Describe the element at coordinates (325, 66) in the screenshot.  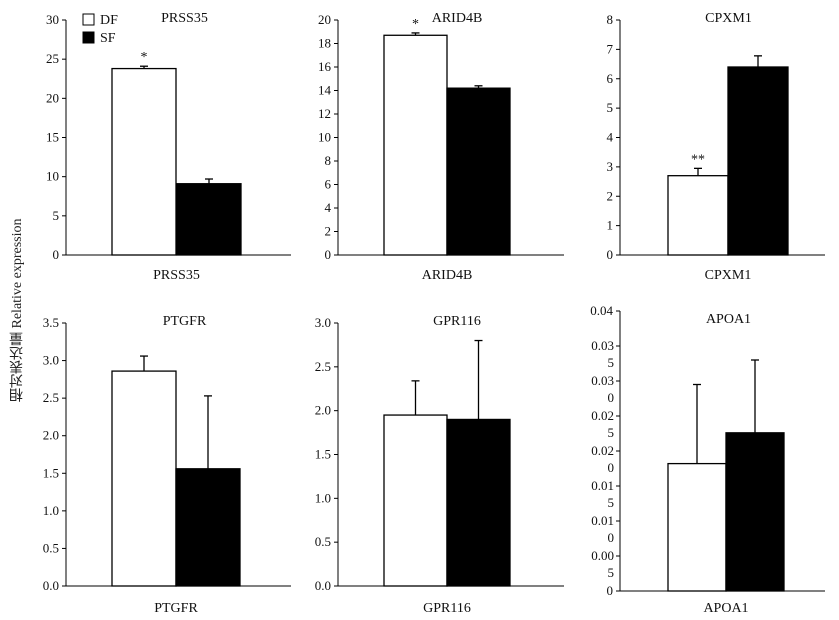
I see `y-tick-label: 16` at that location.